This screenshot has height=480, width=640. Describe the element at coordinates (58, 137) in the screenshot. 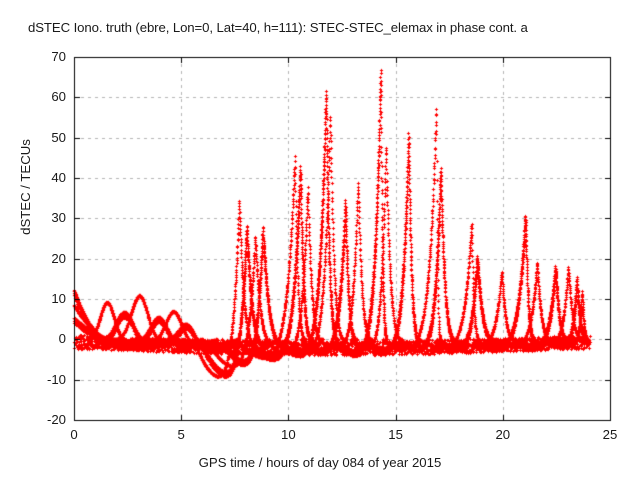

I see `y-axis-tick-label: 50` at that location.